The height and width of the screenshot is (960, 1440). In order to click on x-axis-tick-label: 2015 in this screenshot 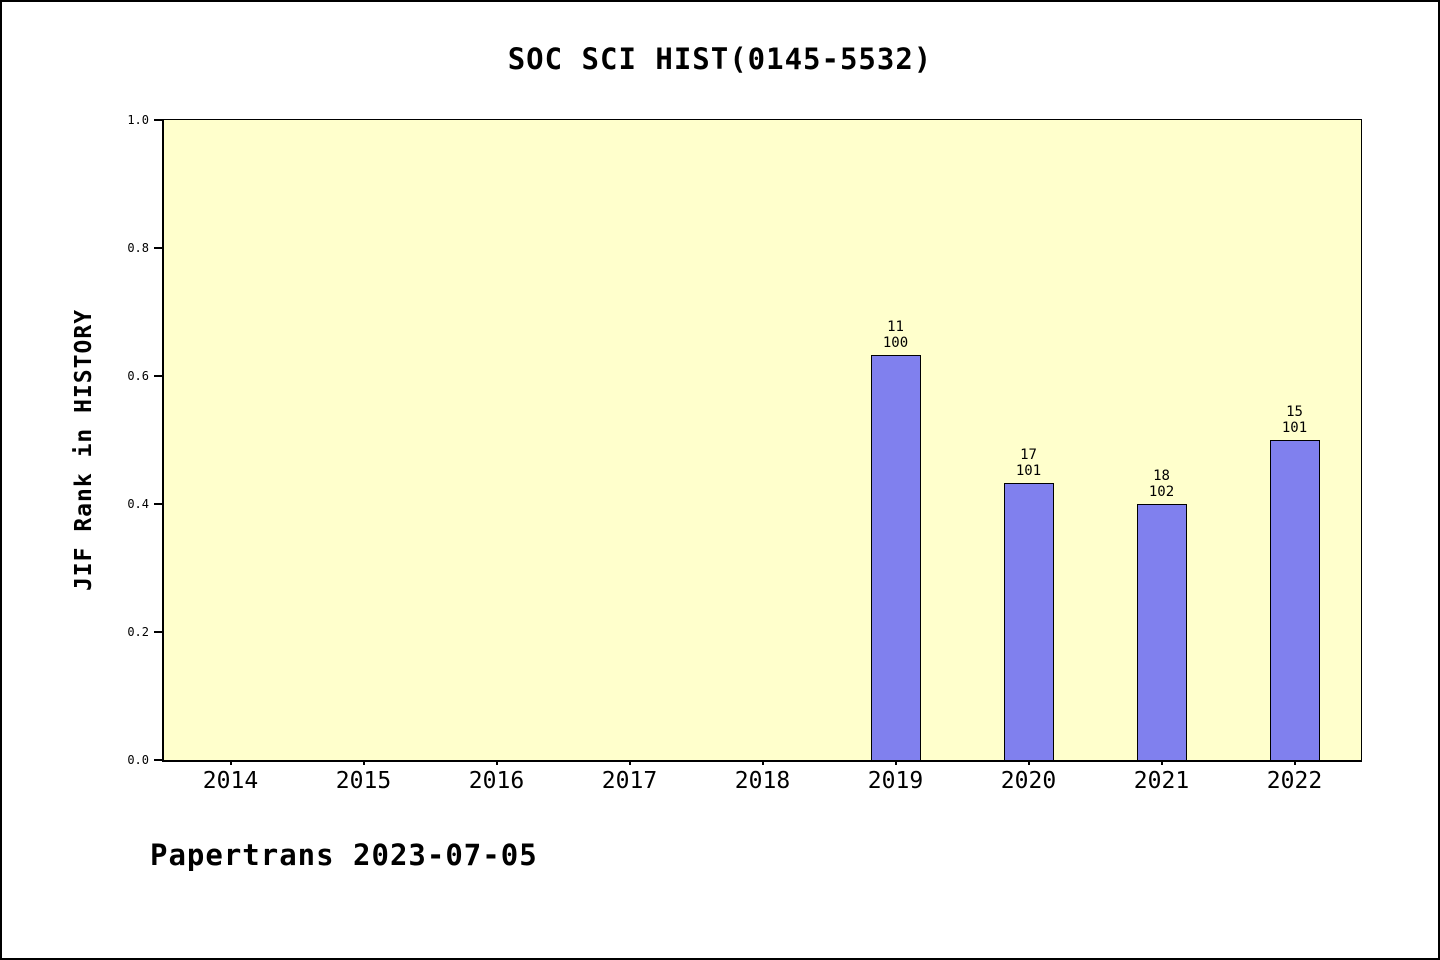, I will do `click(363, 781)`.